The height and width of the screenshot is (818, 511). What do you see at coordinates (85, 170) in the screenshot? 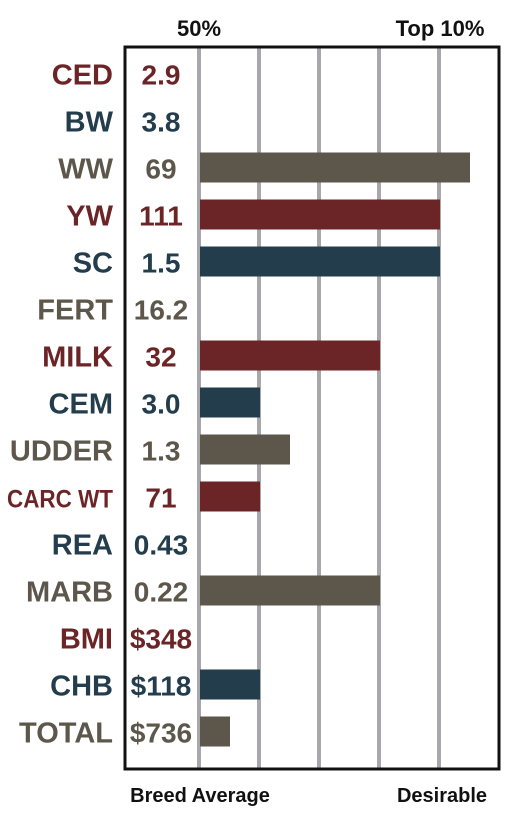
I see `trait-label-ww: WW` at bounding box center [85, 170].